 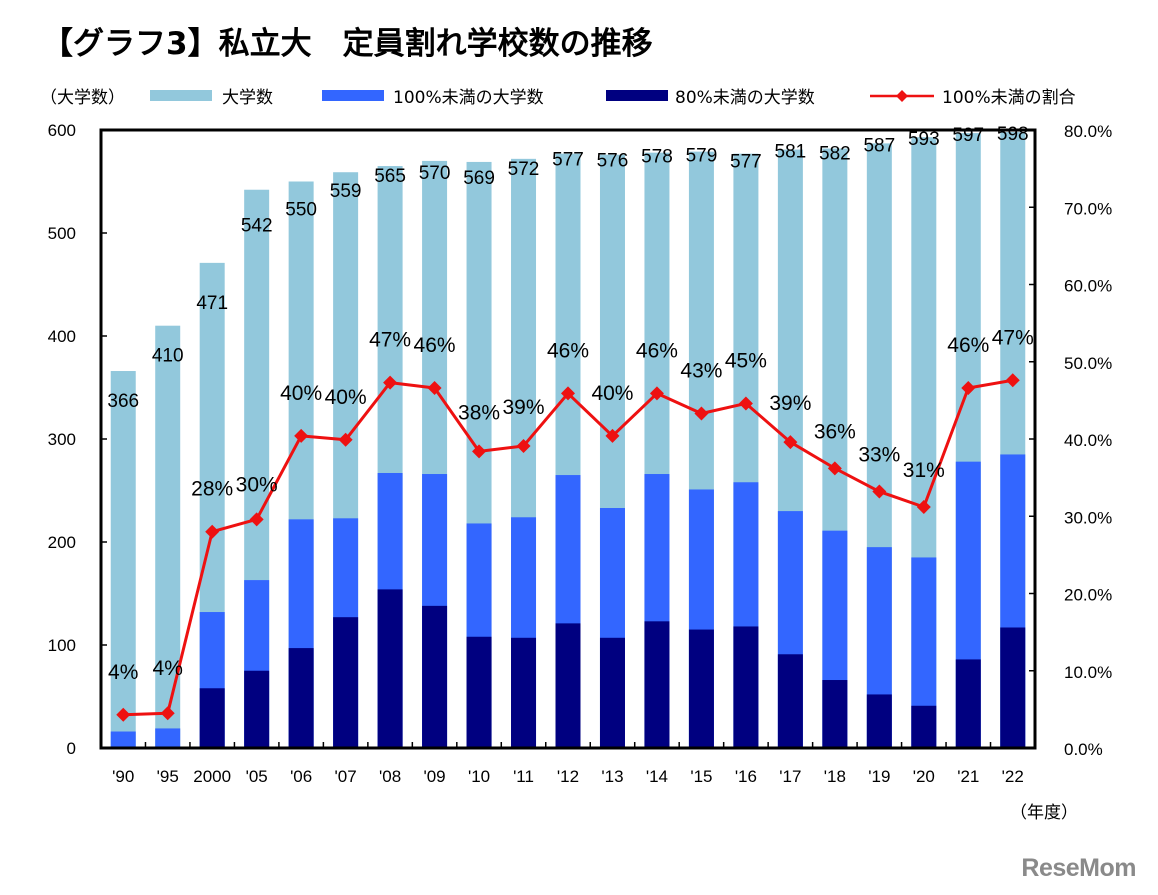 What do you see at coordinates (746, 360) in the screenshot?
I see `ratio-data-label: 45%` at bounding box center [746, 360].